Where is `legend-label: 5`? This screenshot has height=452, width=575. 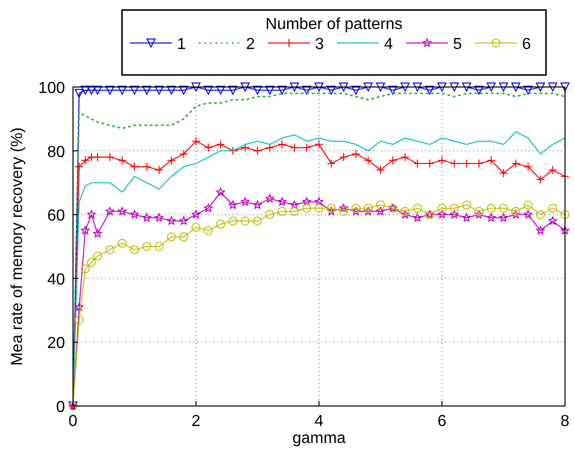 legend-label: 5 is located at coordinates (457, 44).